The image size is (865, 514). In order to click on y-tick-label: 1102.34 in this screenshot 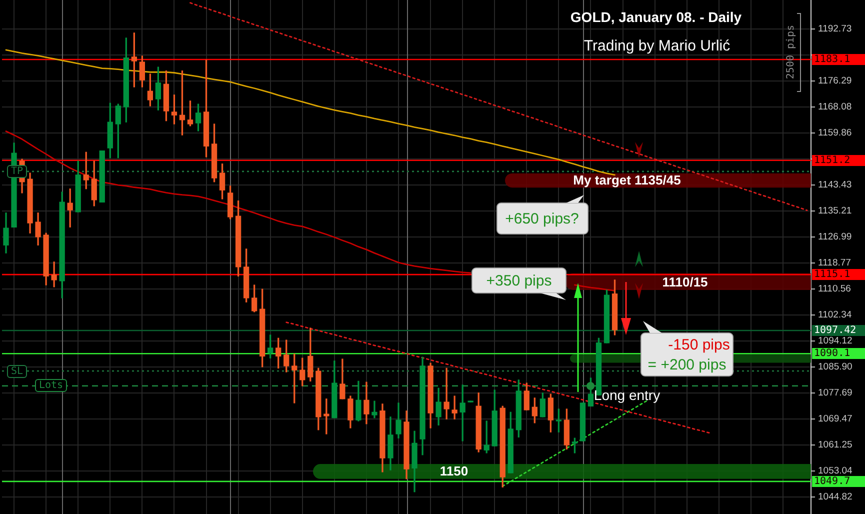, I will do `click(835, 315)`.